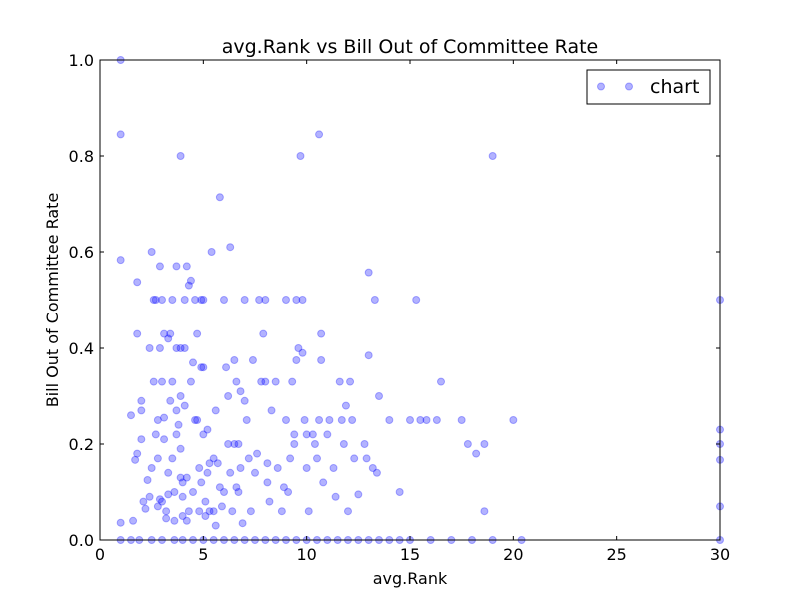 The height and width of the screenshot is (600, 800). I want to click on x-tick-label: 25, so click(616, 554).